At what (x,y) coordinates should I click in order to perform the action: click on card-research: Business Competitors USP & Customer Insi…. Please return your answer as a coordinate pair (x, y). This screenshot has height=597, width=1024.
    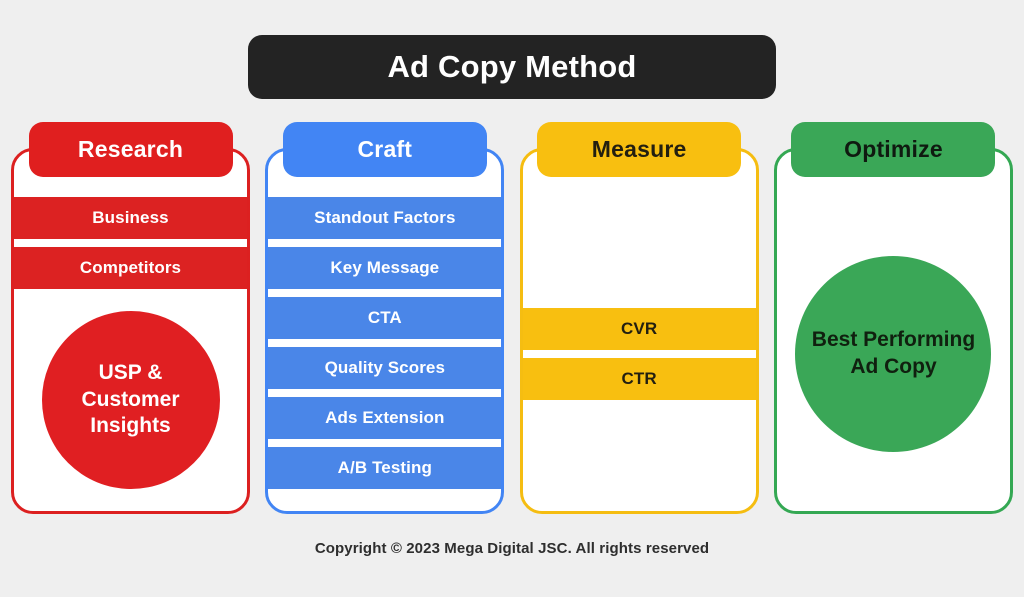
    Looking at the image, I should click on (130, 331).